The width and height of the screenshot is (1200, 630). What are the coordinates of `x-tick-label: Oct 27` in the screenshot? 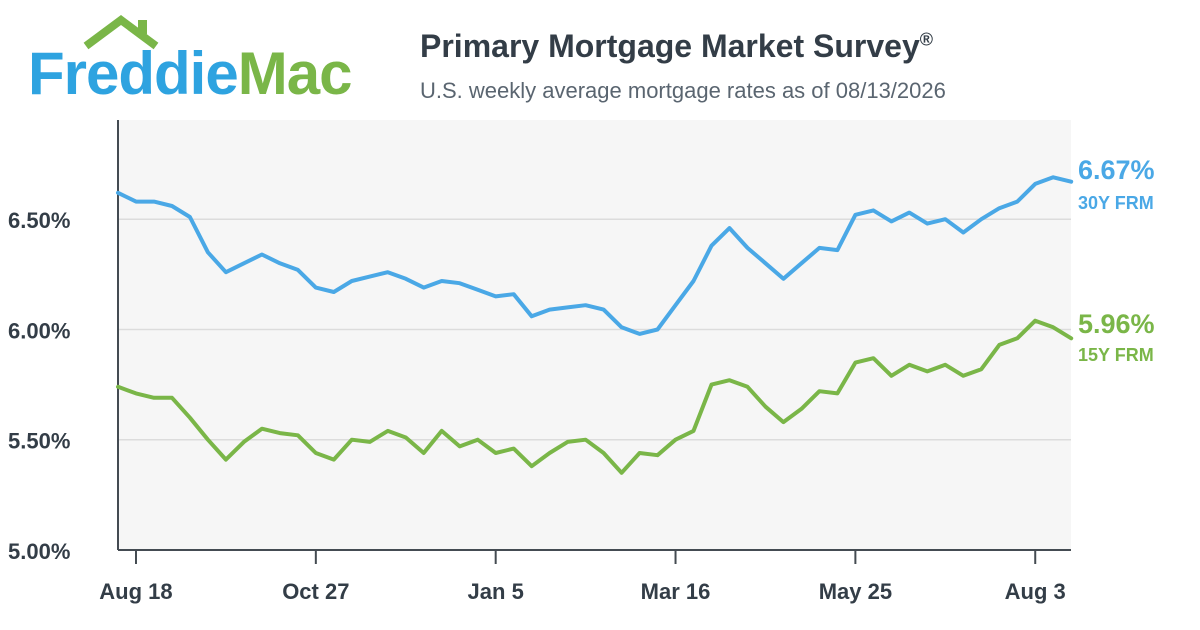 It's located at (315, 591).